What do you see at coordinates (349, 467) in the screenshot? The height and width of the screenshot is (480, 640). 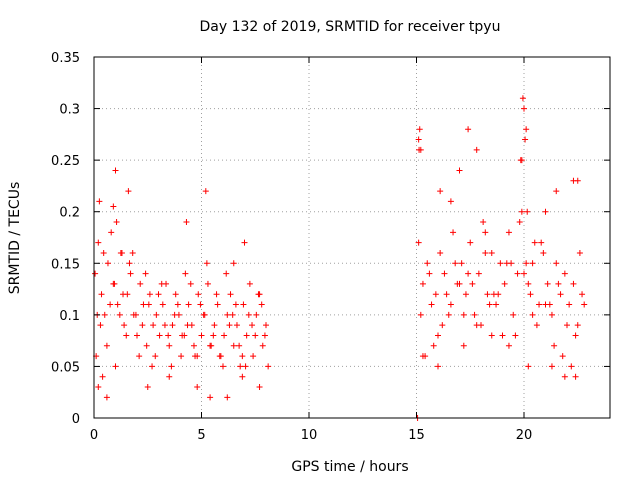 I see `x-axis-label: GPS time / hours` at bounding box center [349, 467].